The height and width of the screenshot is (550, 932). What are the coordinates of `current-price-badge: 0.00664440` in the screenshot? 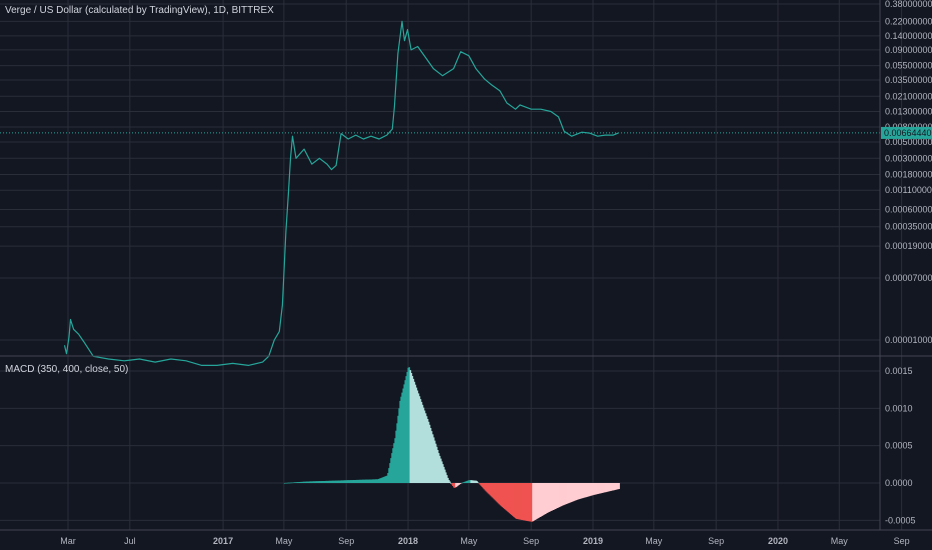 It's located at (906, 132).